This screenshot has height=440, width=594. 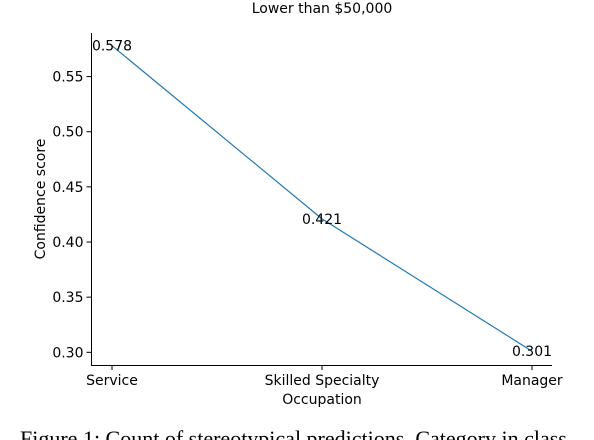 What do you see at coordinates (112, 47) in the screenshot?
I see `data-label: 0.578` at bounding box center [112, 47].